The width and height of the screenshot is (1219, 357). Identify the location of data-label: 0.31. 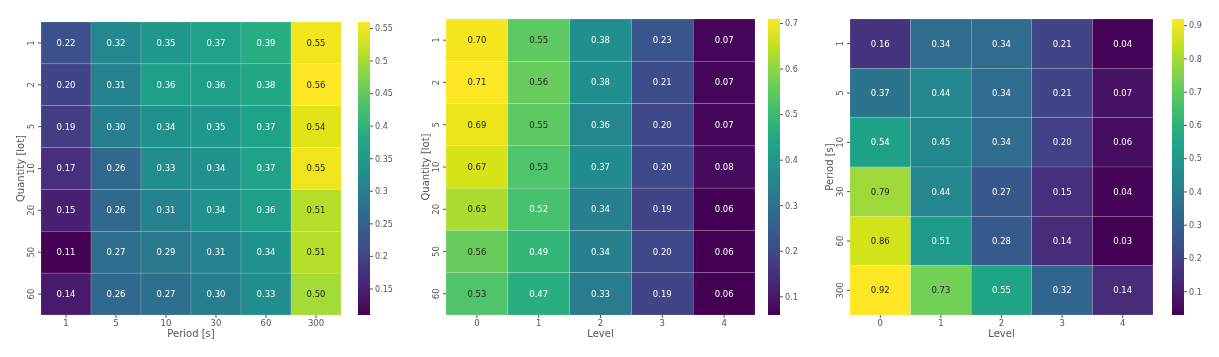
(216, 252).